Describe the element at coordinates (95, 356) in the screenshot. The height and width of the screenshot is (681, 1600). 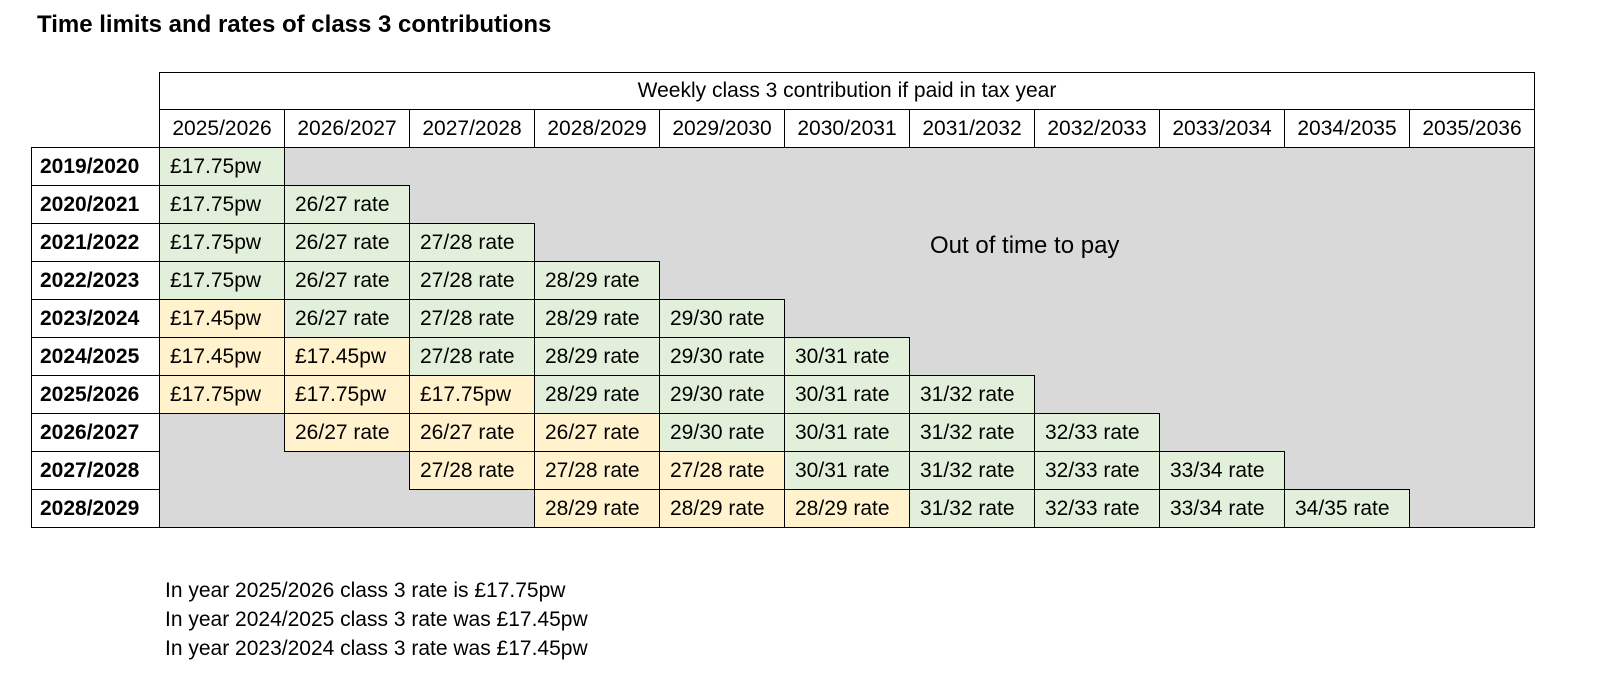
I see `row-header: 2024/2025` at that location.